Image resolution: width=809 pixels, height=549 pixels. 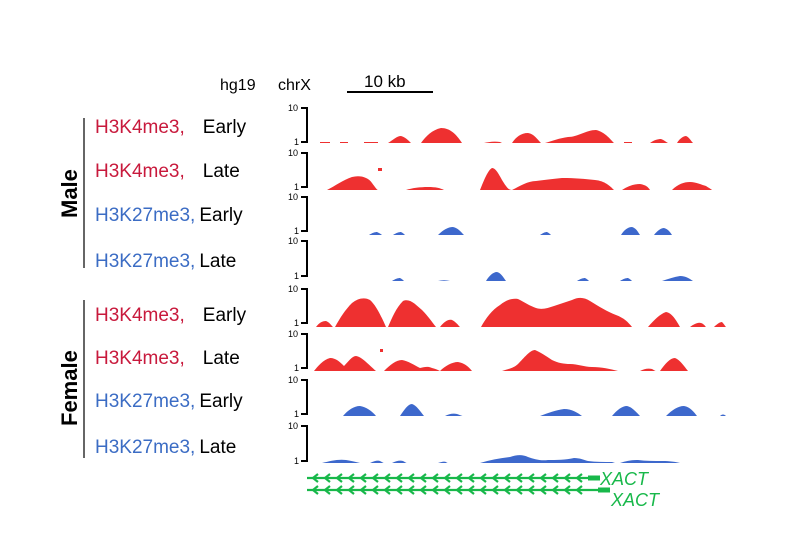 I want to click on axis-brackets, so click(x=304, y=284).